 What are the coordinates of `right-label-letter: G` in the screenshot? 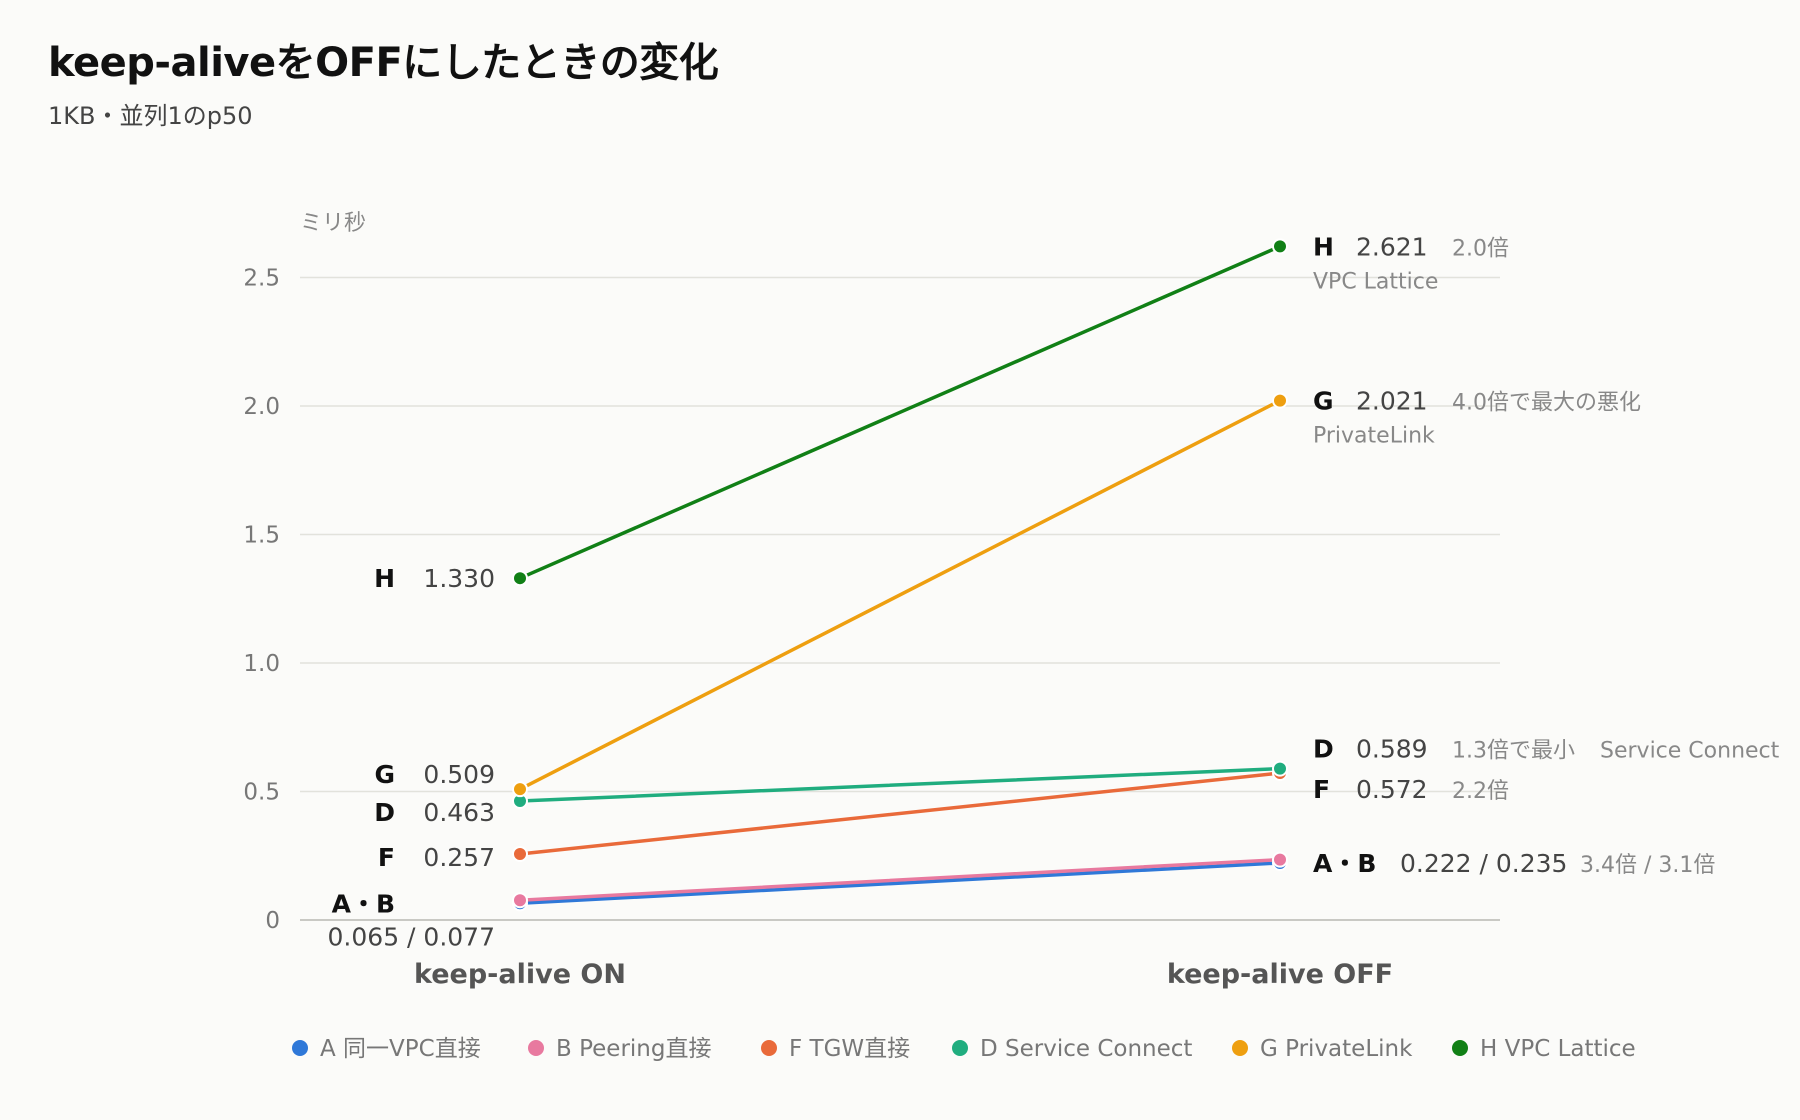 It's located at (1323, 401).